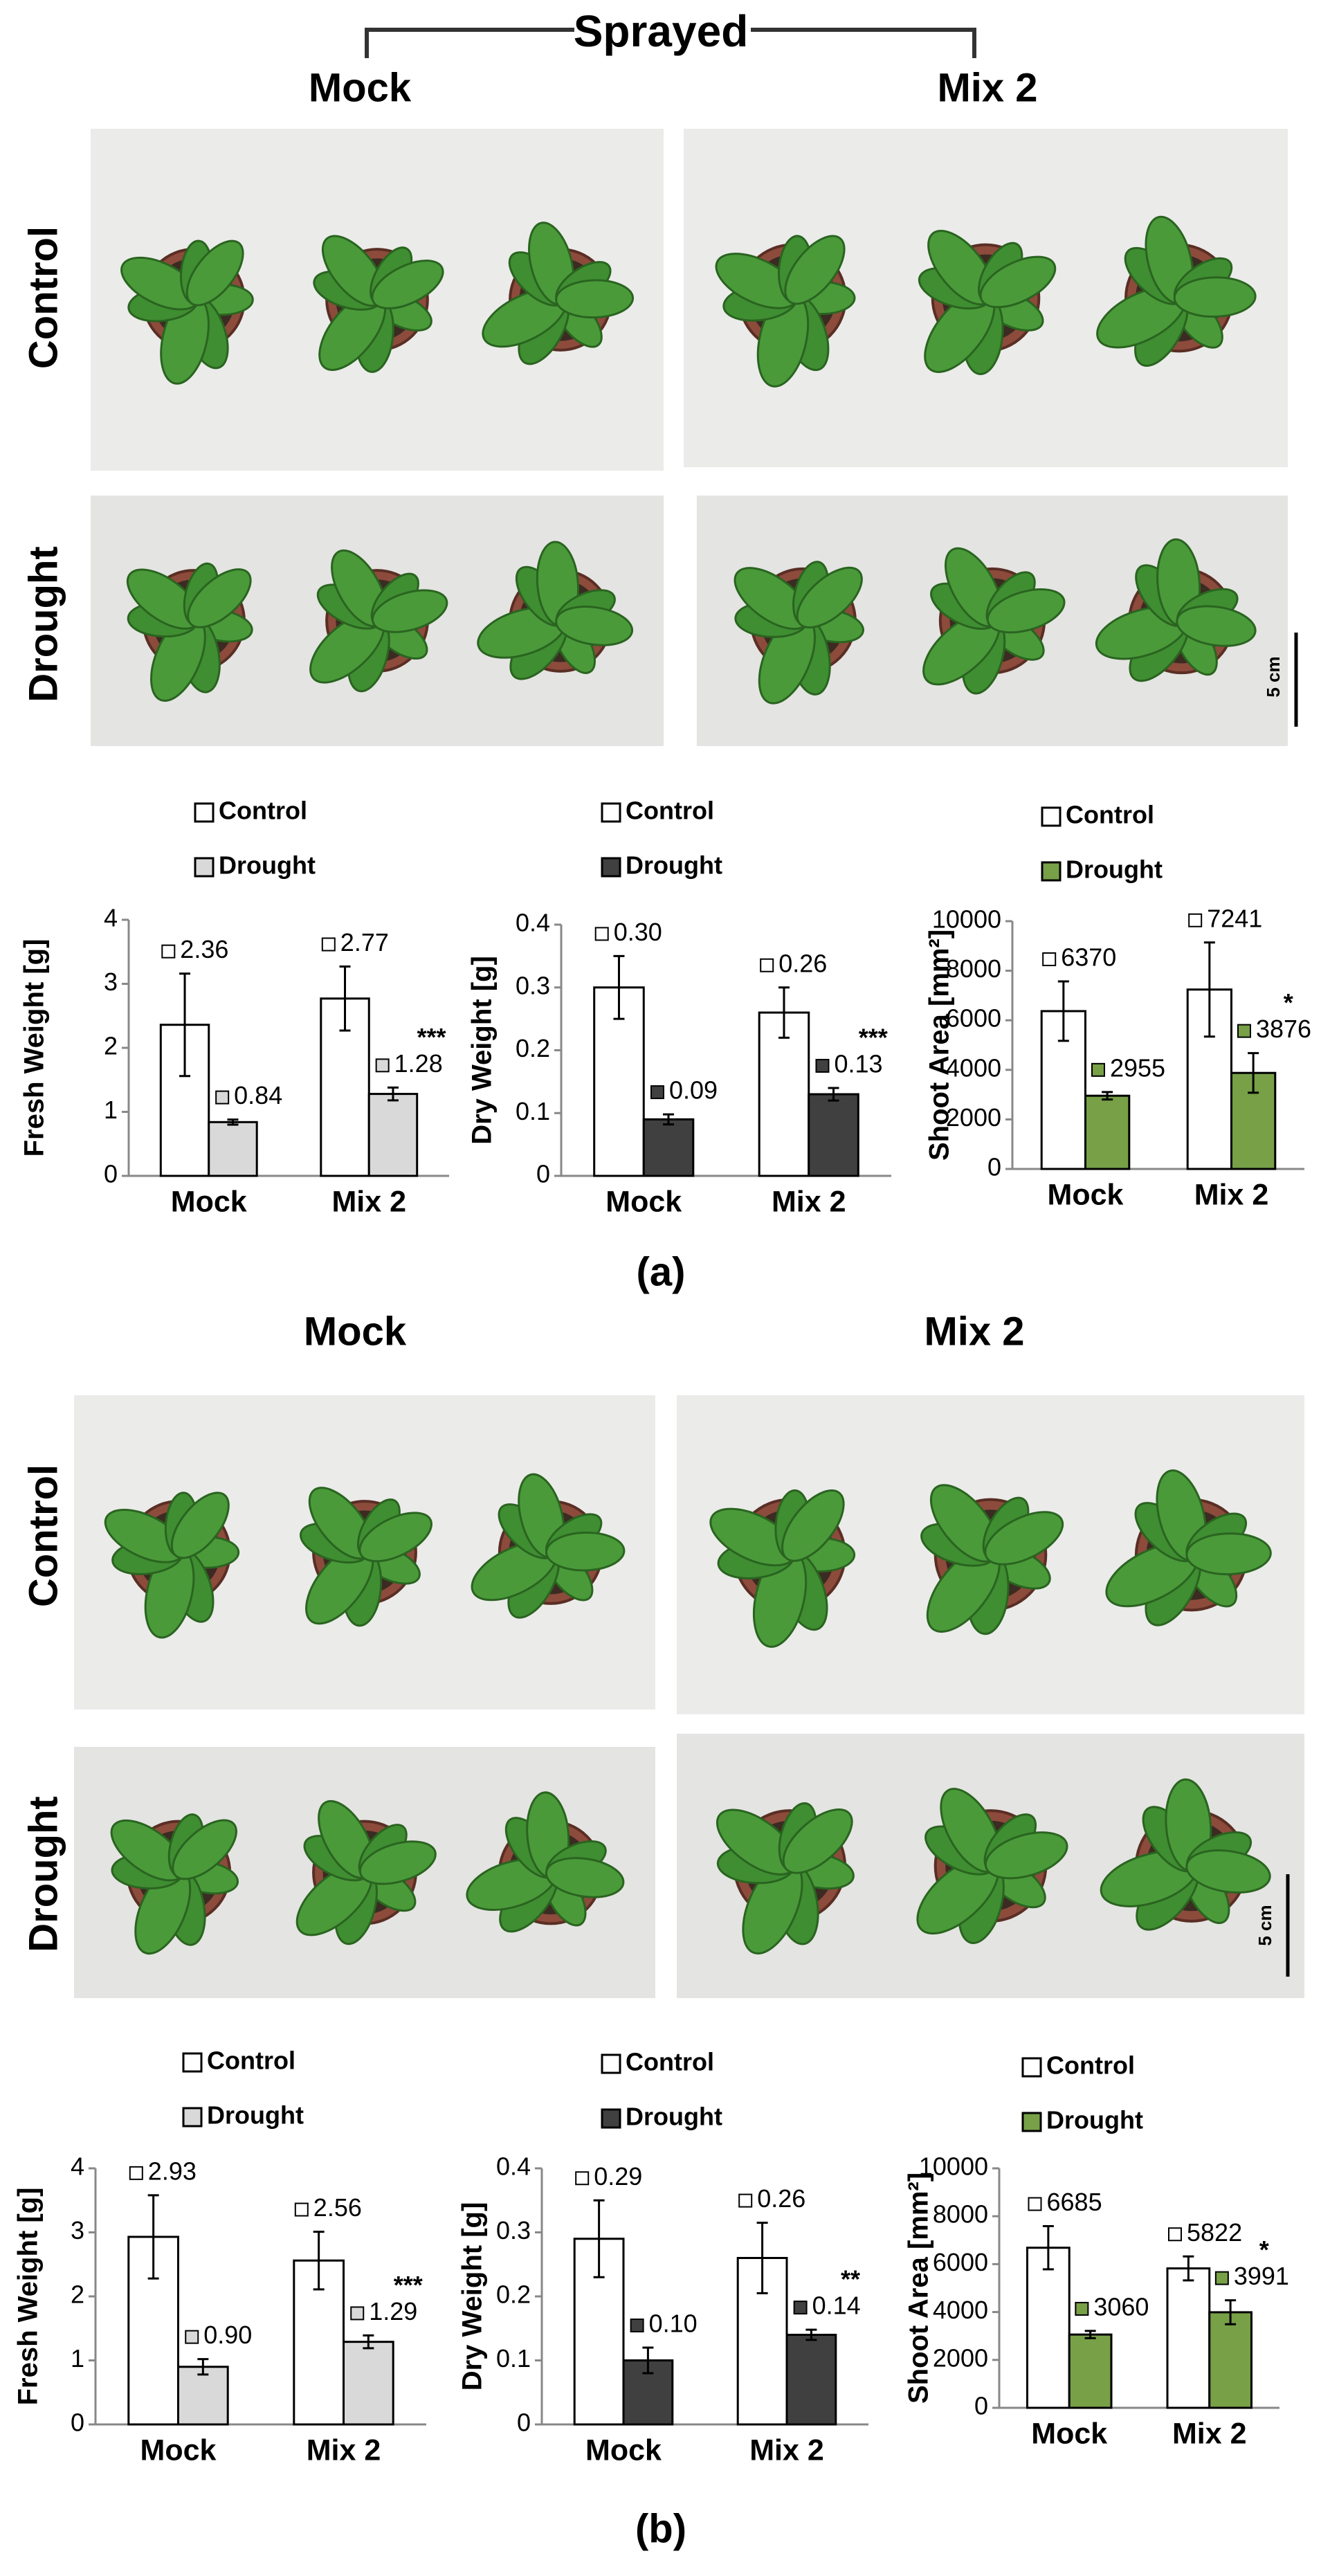  I want to click on y-tick-label: 0, so click(524, 2423).